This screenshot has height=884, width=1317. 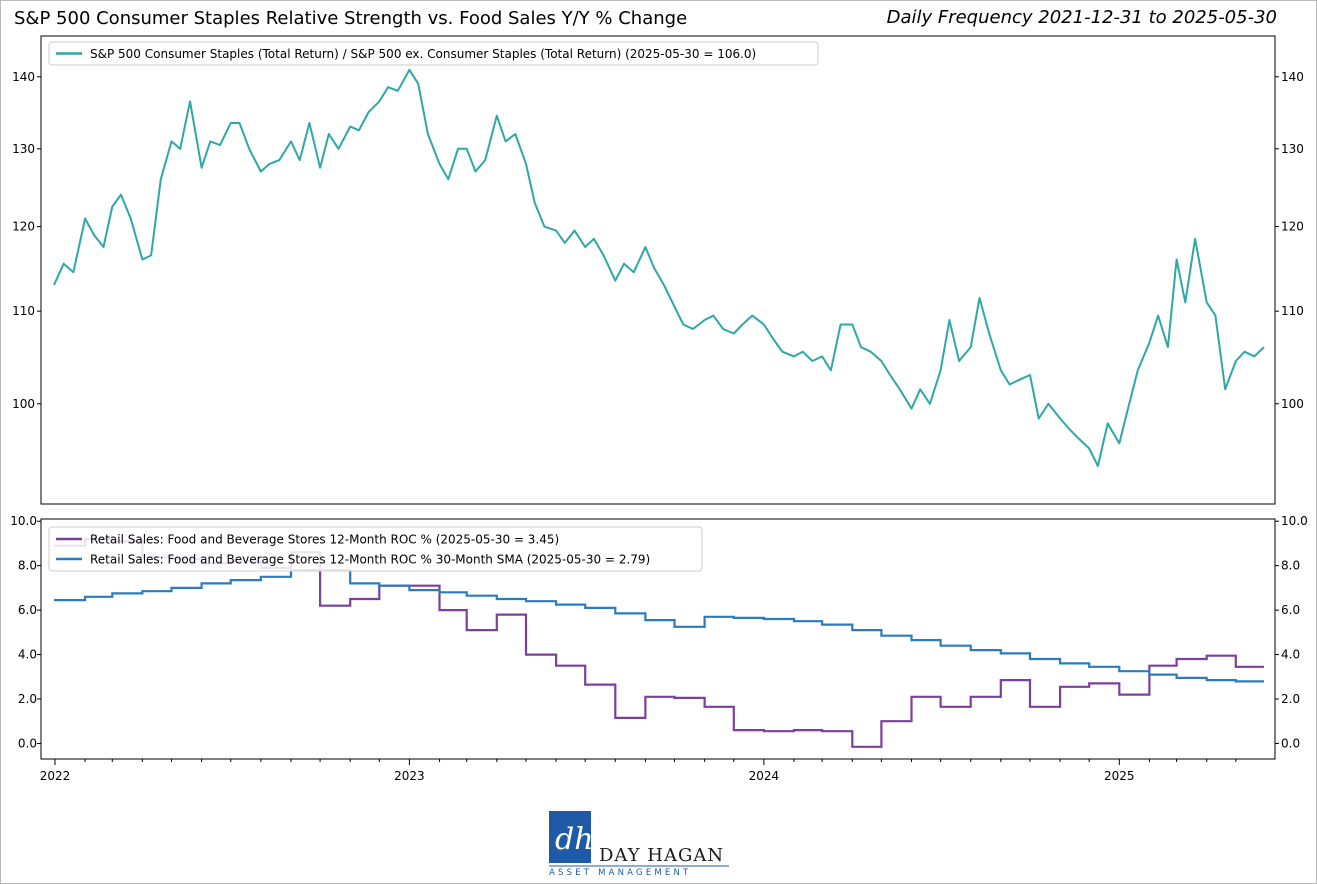 I want to click on chart-date-range: Daily Frequency 2021-12-31 to 2025-05-30, so click(x=1081, y=17).